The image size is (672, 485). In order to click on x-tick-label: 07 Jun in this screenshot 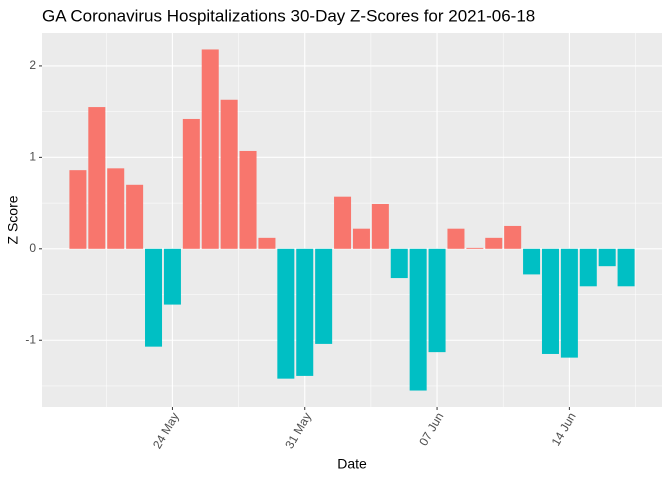, I will do `click(431, 429)`.